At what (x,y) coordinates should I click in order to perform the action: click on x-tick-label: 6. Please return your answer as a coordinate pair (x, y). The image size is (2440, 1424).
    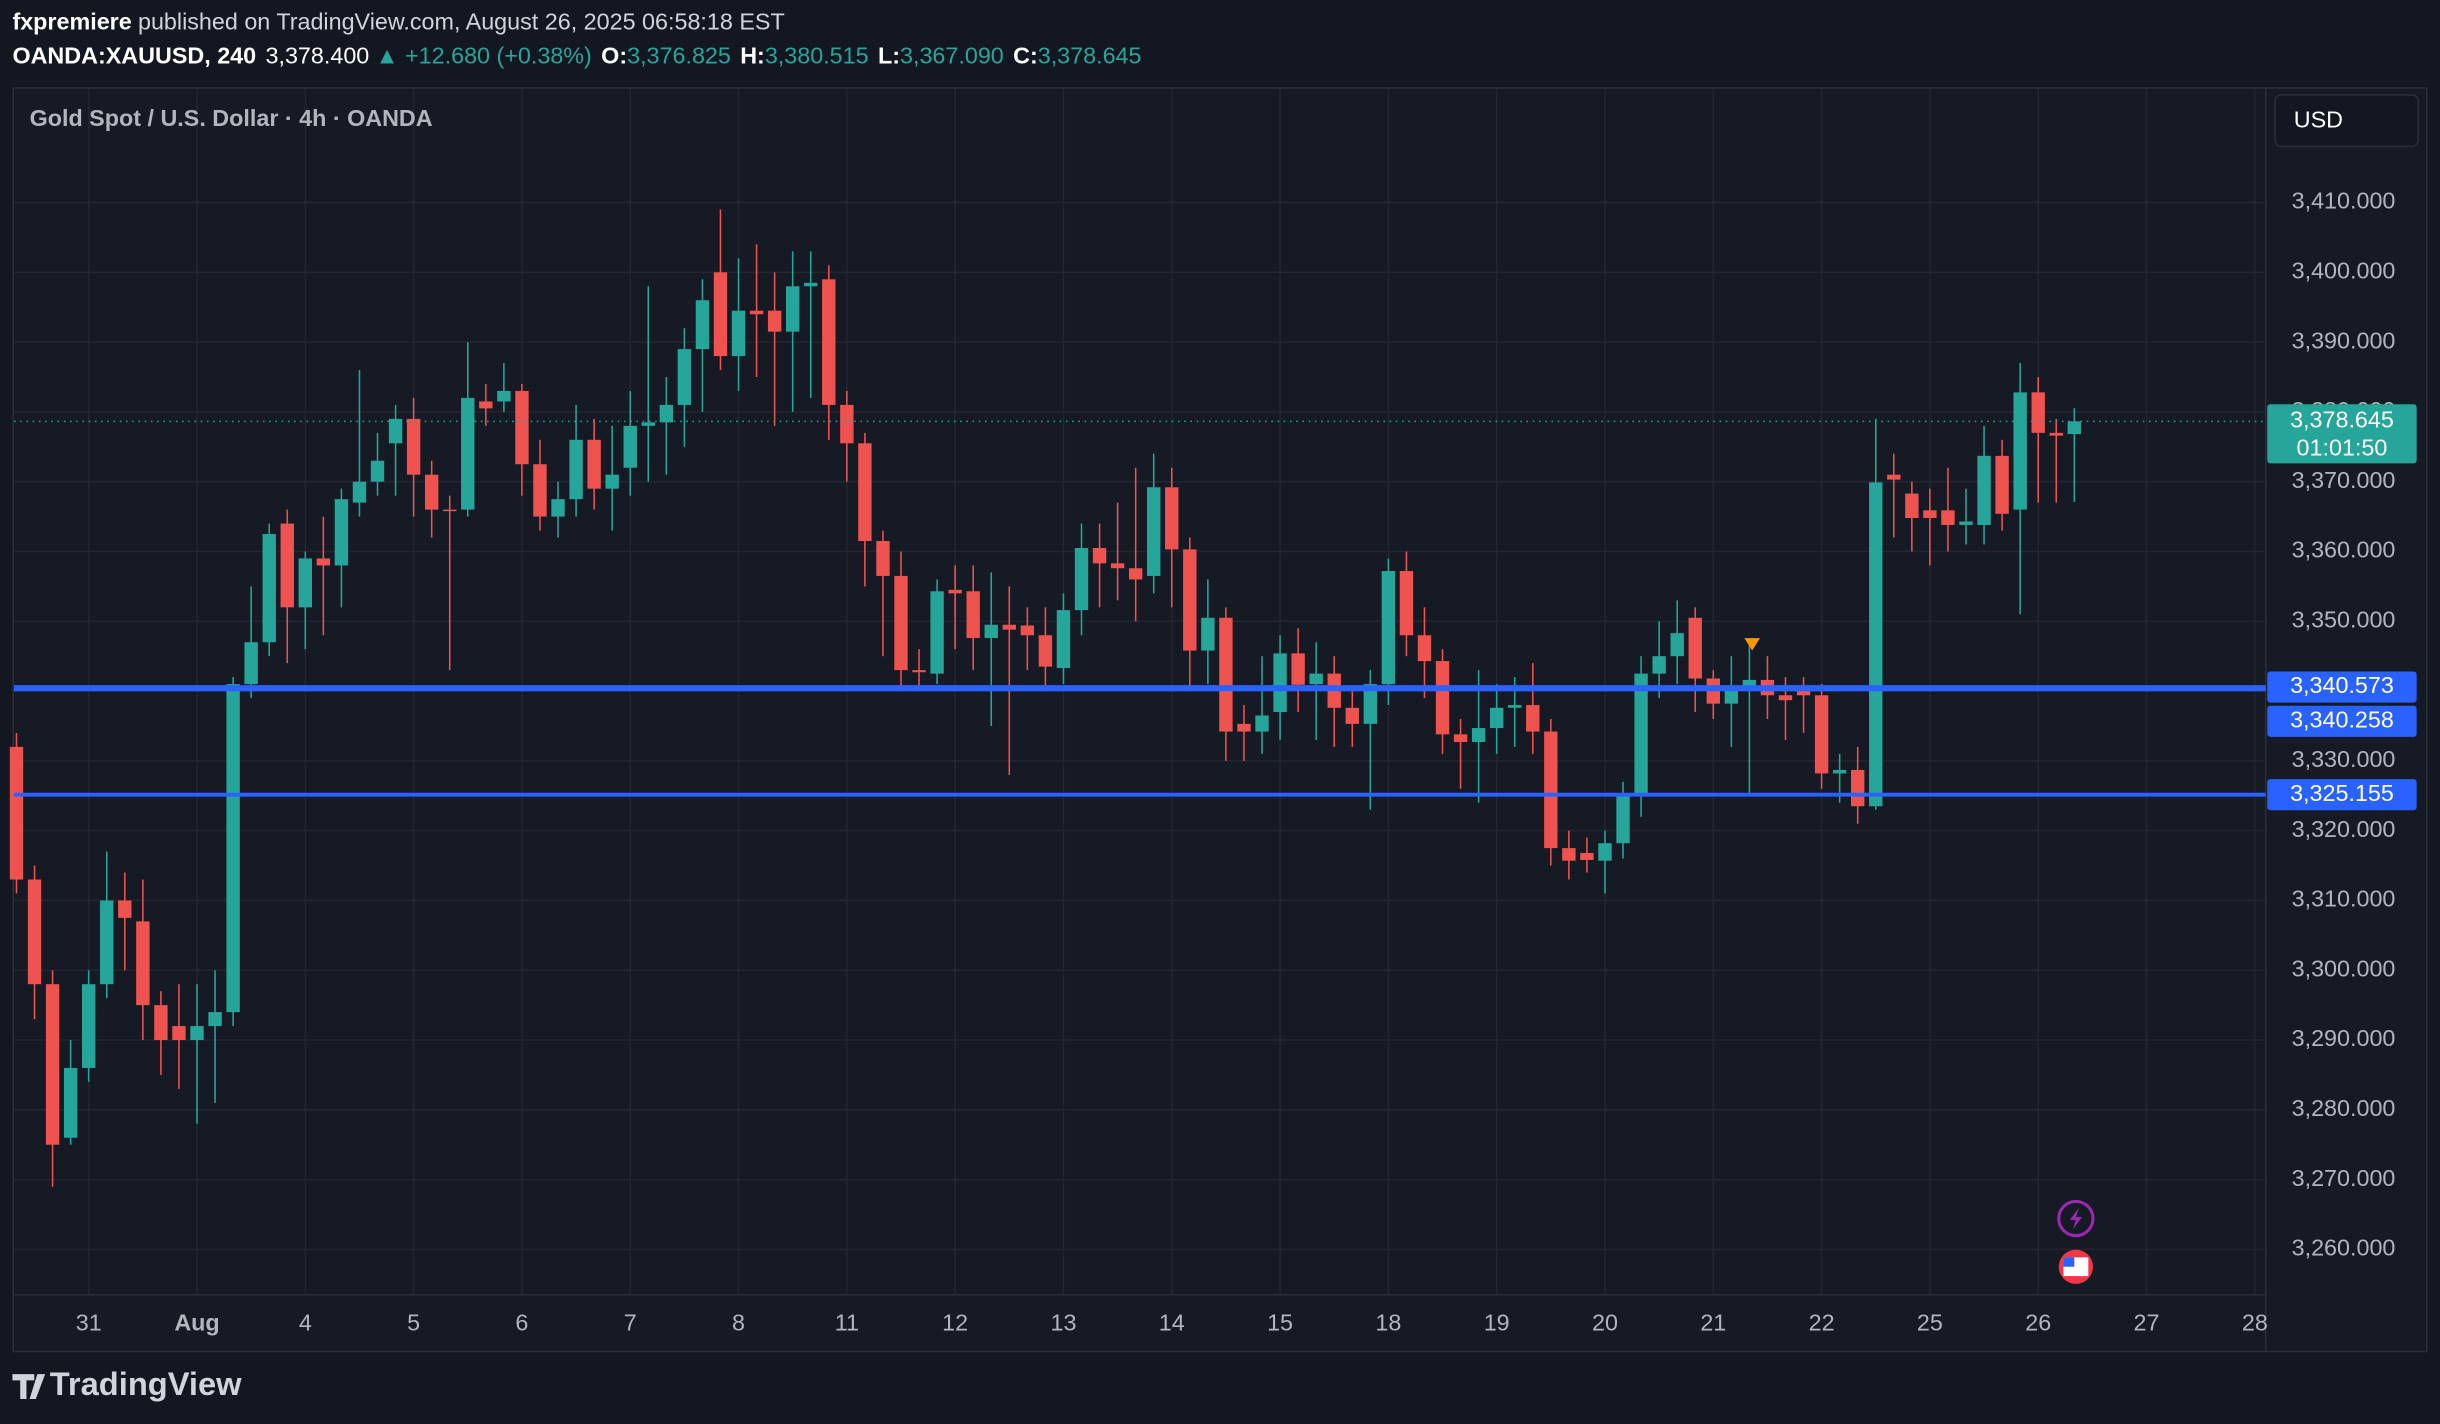
    Looking at the image, I should click on (521, 1323).